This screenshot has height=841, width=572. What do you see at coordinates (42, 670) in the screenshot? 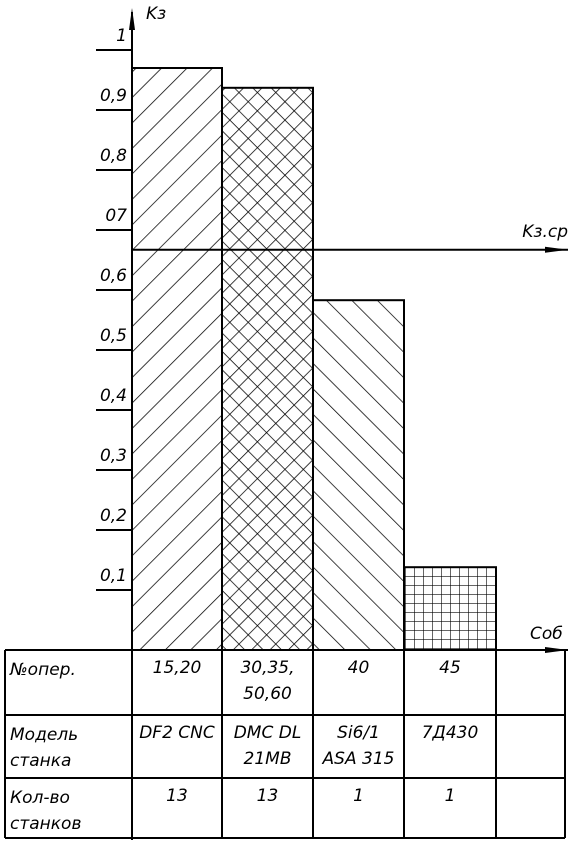
I see `row-header: №опер.` at bounding box center [42, 670].